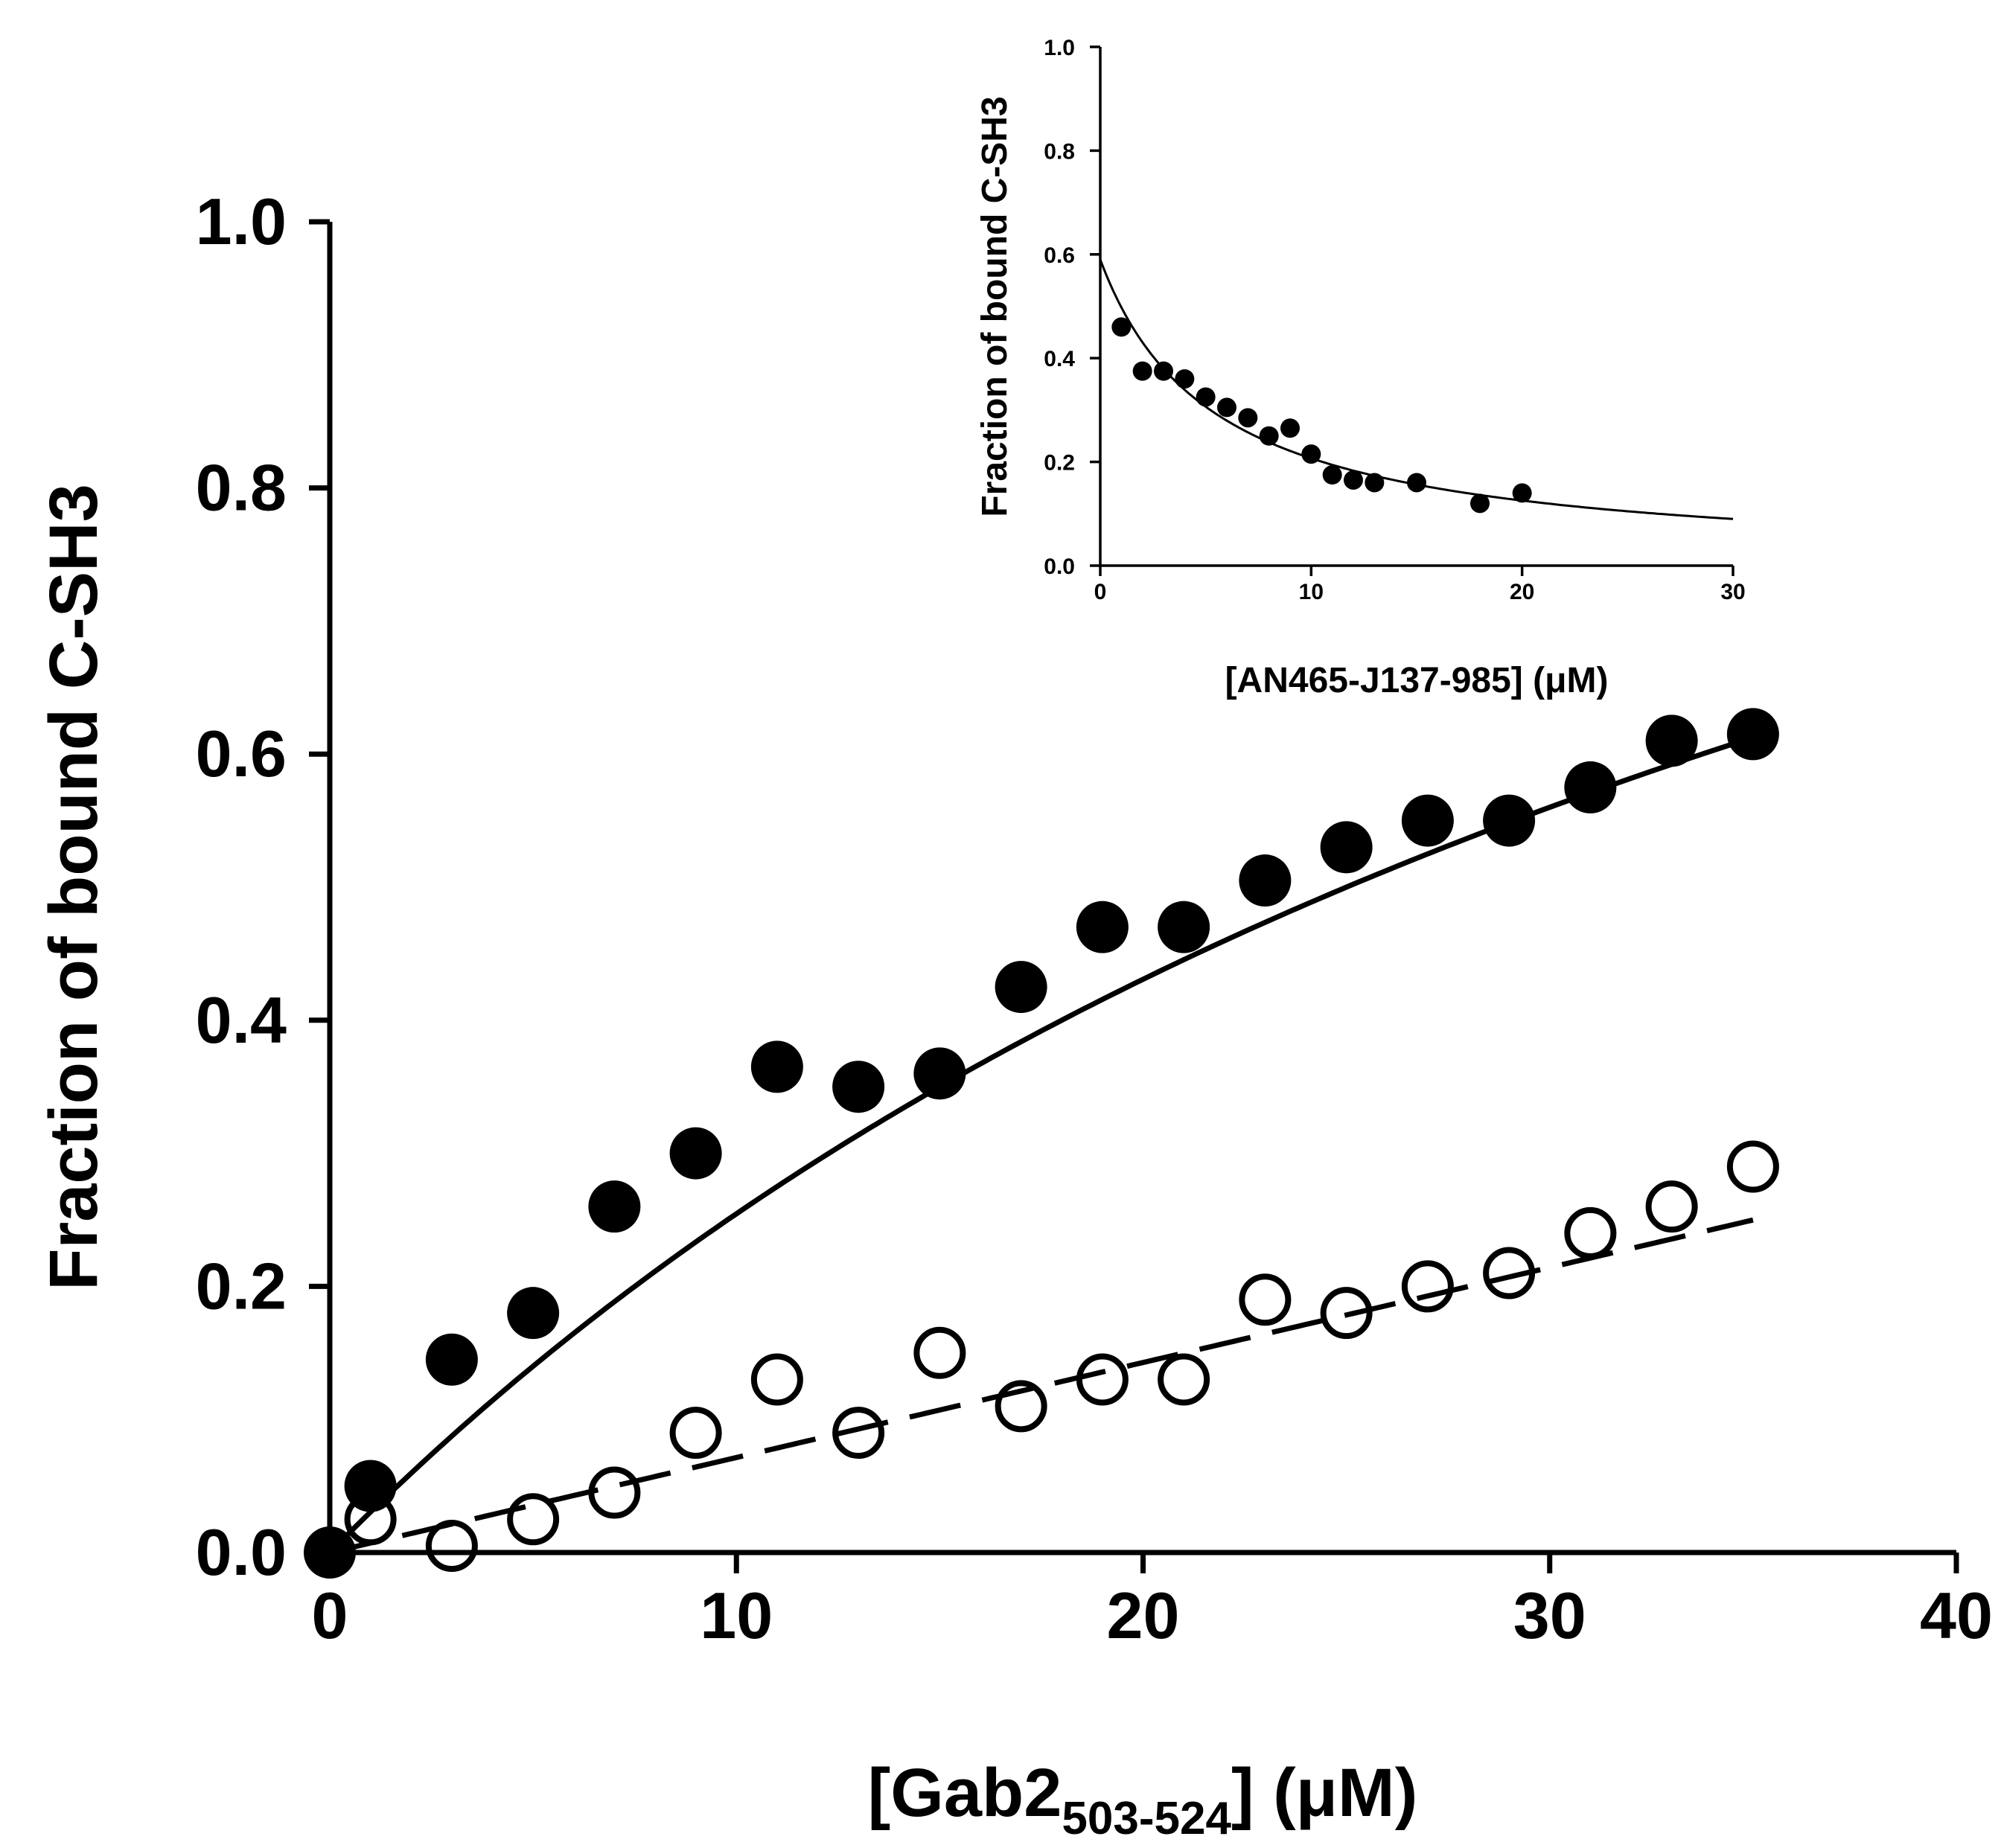  I want to click on main-x-axis-label-suffix: ] (μM), so click(1324, 1793).